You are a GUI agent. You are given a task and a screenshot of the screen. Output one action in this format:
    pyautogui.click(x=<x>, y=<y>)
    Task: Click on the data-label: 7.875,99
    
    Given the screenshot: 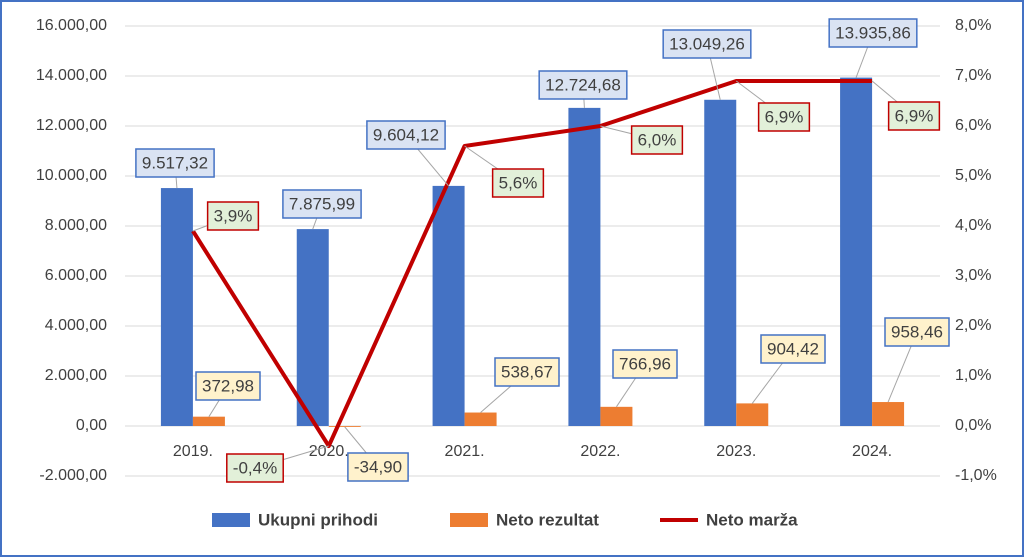 What is the action you would take?
    pyautogui.click(x=322, y=209)
    